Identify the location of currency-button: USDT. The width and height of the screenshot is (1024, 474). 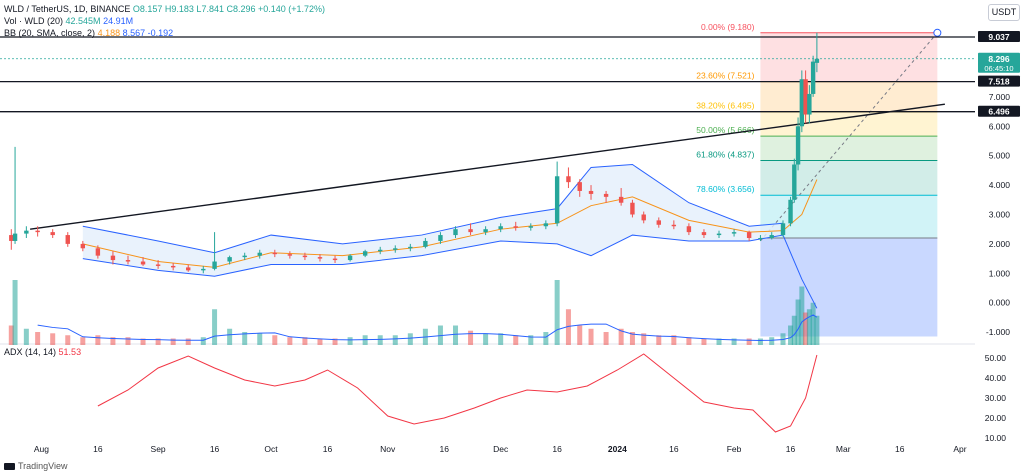
(1004, 12).